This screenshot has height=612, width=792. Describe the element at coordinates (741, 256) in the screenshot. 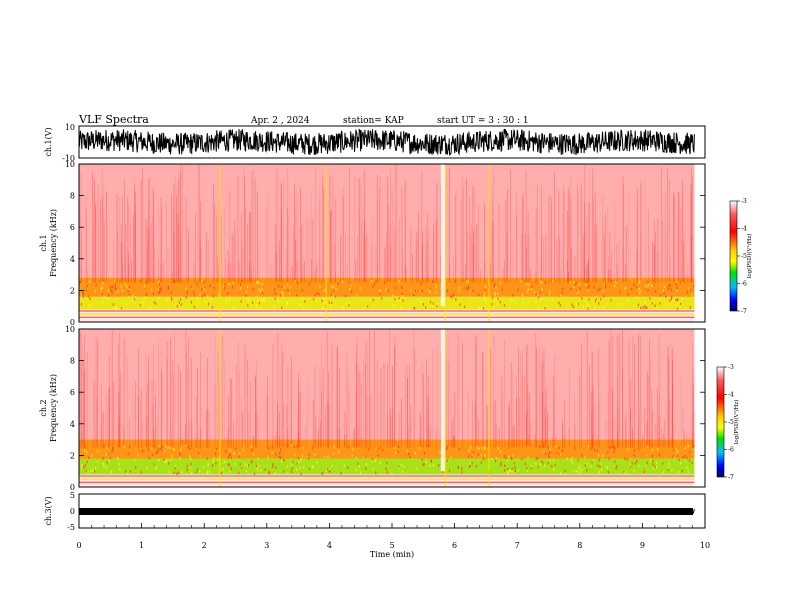

I see `ch1-colorbar: log(PSD)(V²/Hz) -3 -4 -5 -6 -7` at that location.